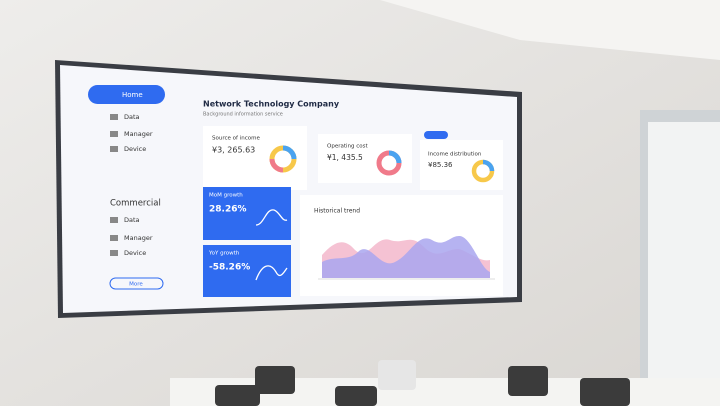 Image resolution: width=720 pixels, height=406 pixels. What do you see at coordinates (406, 256) in the screenshot?
I see `area` at bounding box center [406, 256].